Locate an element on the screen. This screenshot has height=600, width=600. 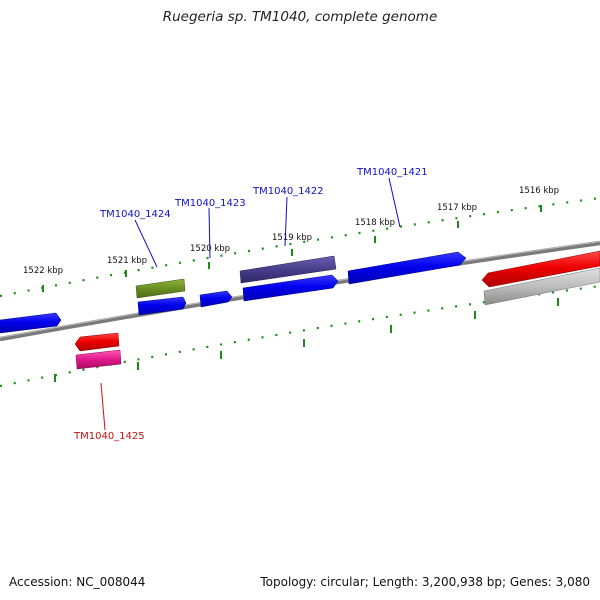
gene-label-1421: TM1040_1421 is located at coordinates (392, 172).